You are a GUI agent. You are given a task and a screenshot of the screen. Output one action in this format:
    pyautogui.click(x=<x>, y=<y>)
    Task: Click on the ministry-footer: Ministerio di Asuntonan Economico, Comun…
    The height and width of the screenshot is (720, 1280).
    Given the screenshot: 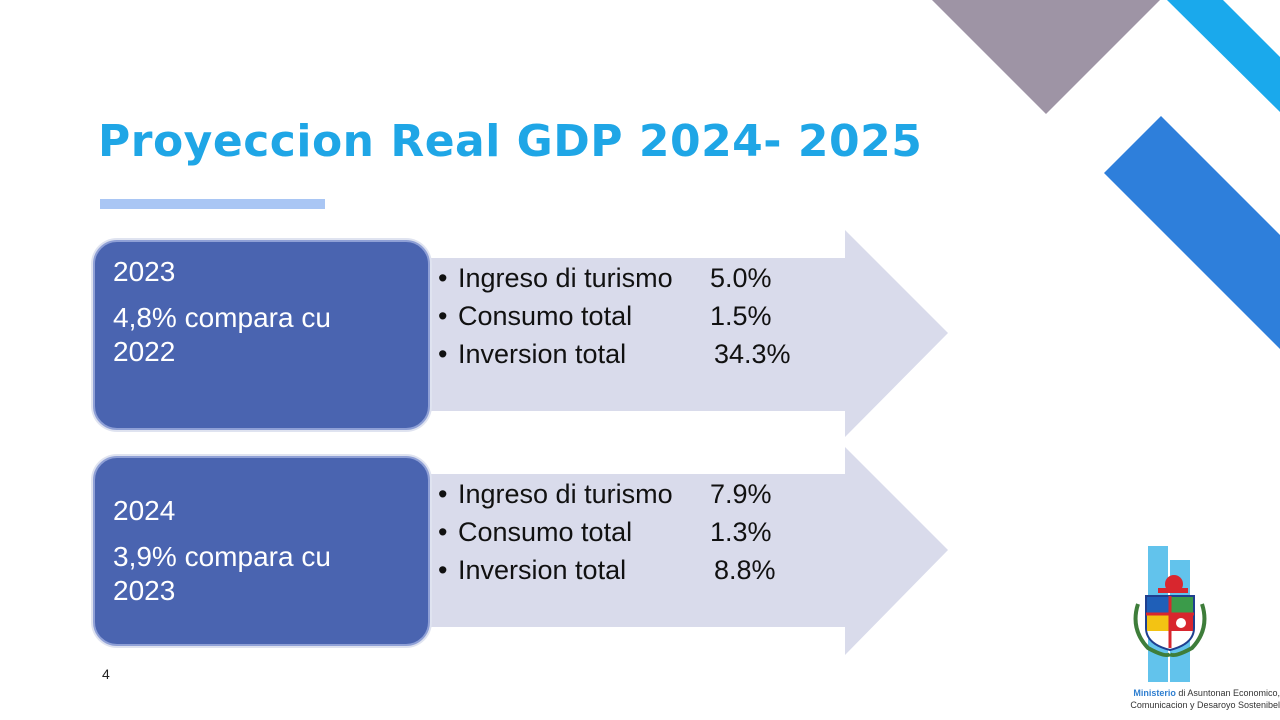 What is the action you would take?
    pyautogui.click(x=1183, y=699)
    